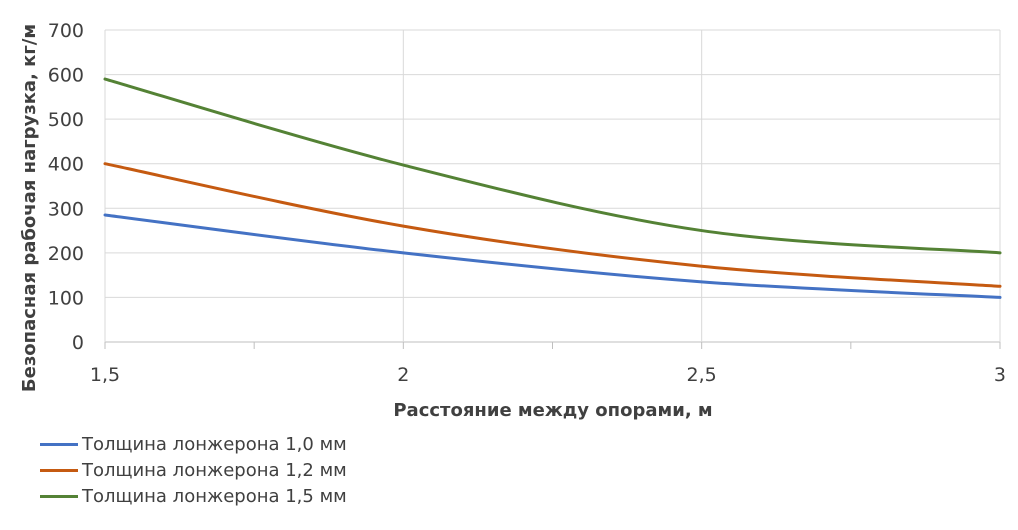 The width and height of the screenshot is (1018, 530). What do you see at coordinates (548, 375) in the screenshot?
I see `x-tick-labels: 1,5 2 2,5 3` at bounding box center [548, 375].